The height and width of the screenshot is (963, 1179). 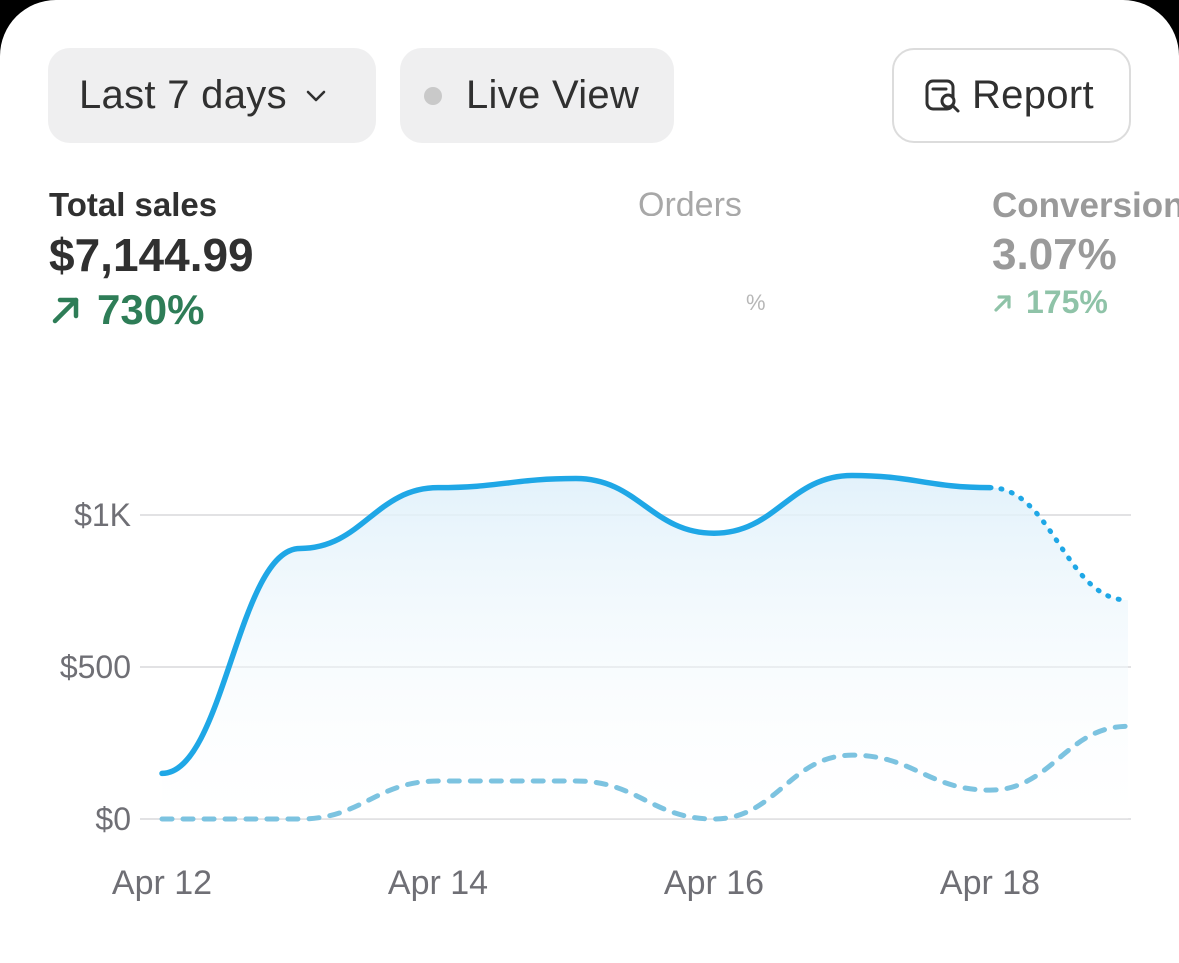 What do you see at coordinates (1059, 544) in the screenshot?
I see `series-line-current-projection` at bounding box center [1059, 544].